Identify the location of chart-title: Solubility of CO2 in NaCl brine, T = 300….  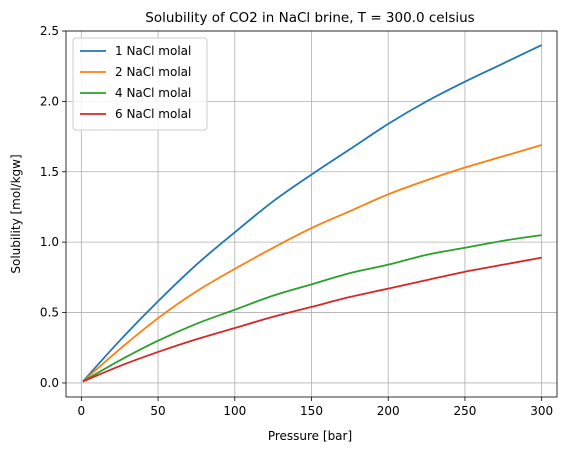
(309, 18).